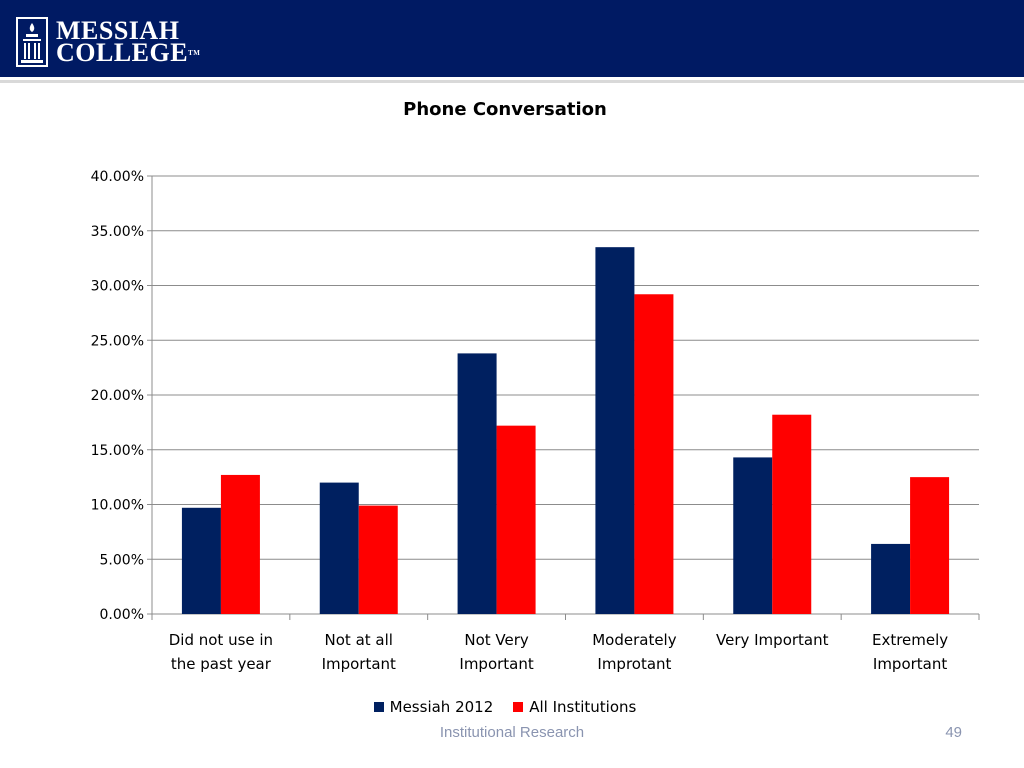 This screenshot has height=768, width=1024. I want to click on legend-item-all-institutions: All Institutions, so click(574, 707).